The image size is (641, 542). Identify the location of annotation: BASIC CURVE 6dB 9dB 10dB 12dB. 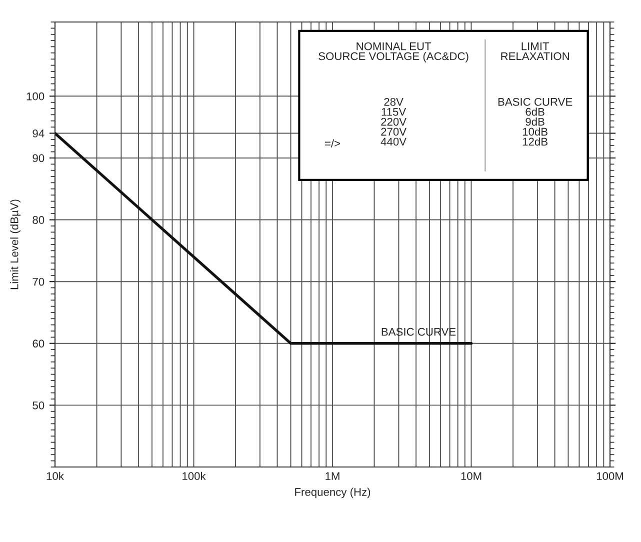
(535, 122).